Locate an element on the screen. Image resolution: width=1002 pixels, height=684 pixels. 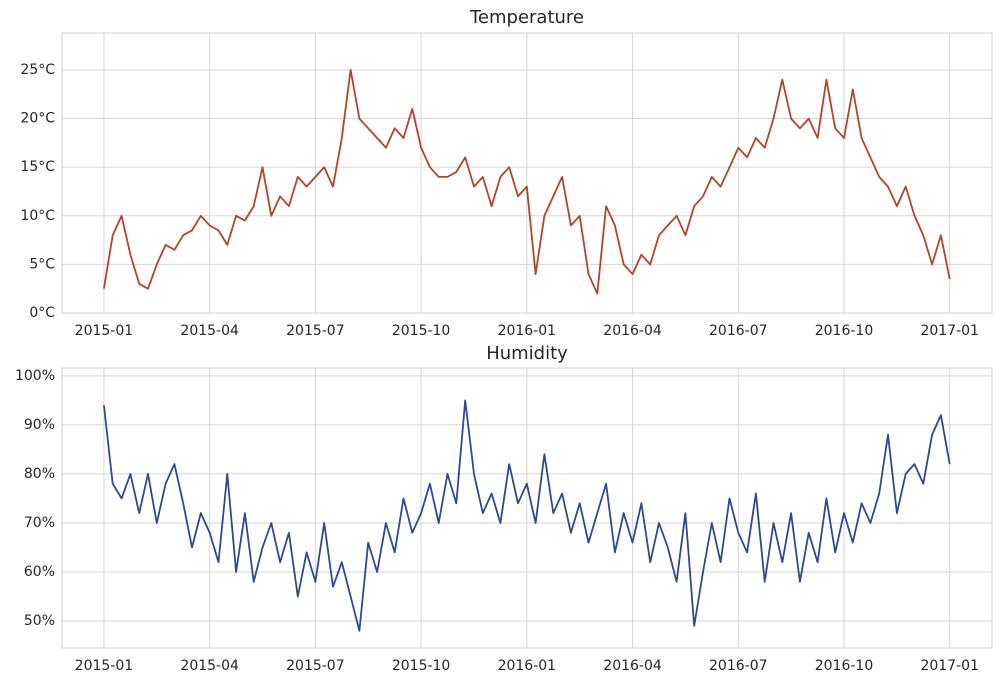
y-tick-label: 10°C is located at coordinates (37, 216).